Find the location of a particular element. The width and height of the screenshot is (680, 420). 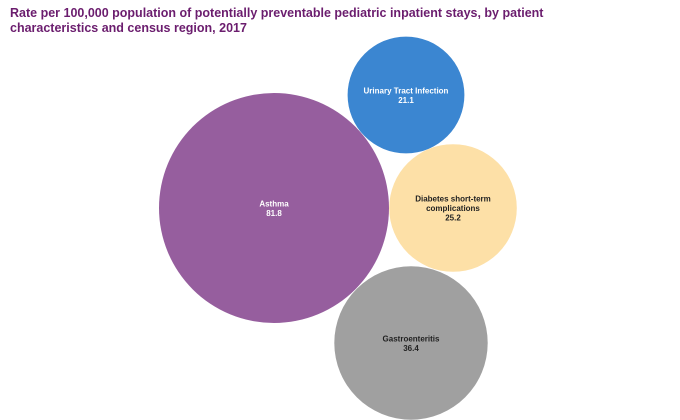

bubble-diabetes-short-term-complications is located at coordinates (453, 208).